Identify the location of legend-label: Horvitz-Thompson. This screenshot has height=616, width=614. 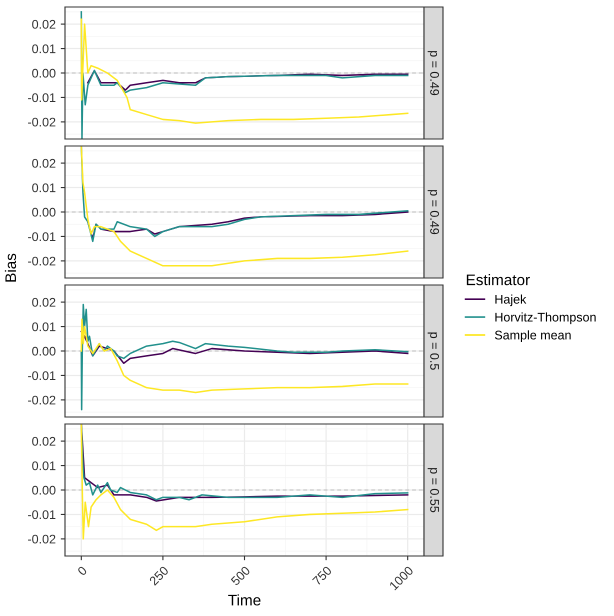
(545, 318).